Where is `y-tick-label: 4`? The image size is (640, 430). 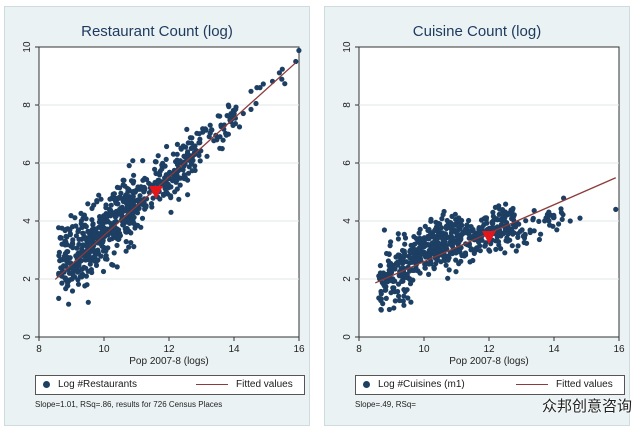
y-tick-label: 4 is located at coordinates (347, 221).